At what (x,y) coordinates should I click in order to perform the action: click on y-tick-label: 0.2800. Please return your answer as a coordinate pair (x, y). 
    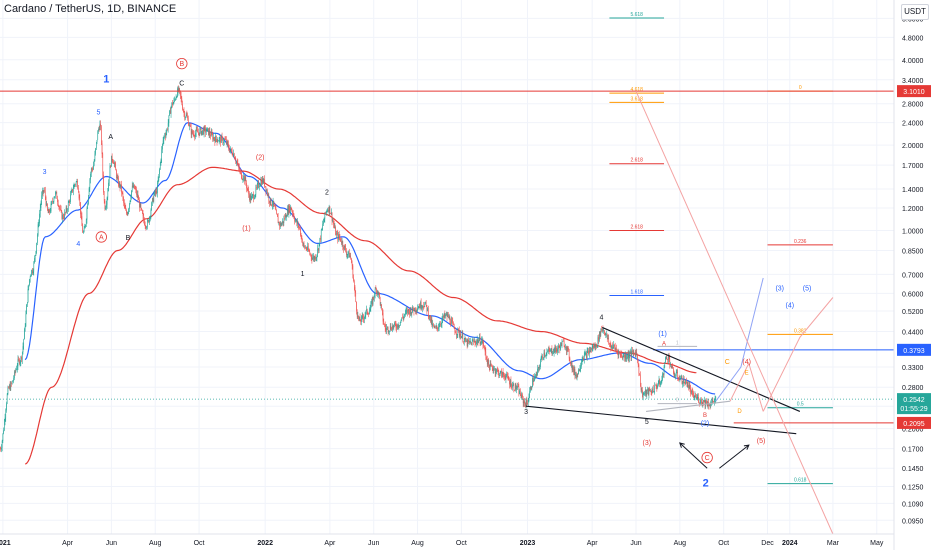
    Looking at the image, I should click on (913, 388).